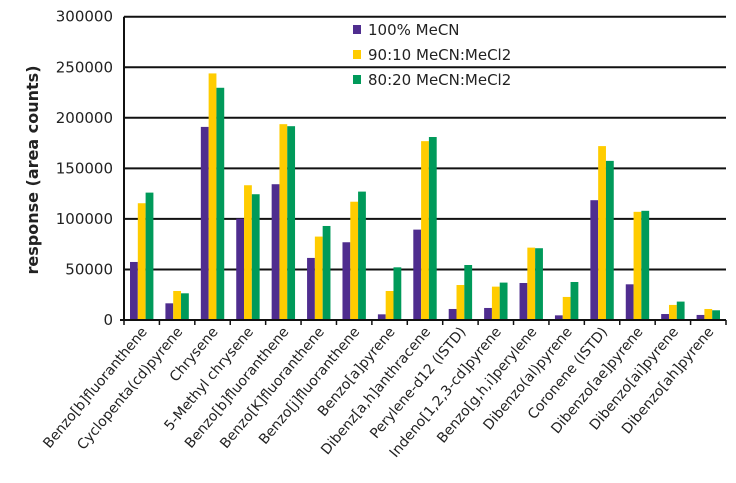 The height and width of the screenshot is (483, 736). What do you see at coordinates (439, 55) in the screenshot?
I see `legend-label: 90:10 MeCN:MeCl2` at bounding box center [439, 55].